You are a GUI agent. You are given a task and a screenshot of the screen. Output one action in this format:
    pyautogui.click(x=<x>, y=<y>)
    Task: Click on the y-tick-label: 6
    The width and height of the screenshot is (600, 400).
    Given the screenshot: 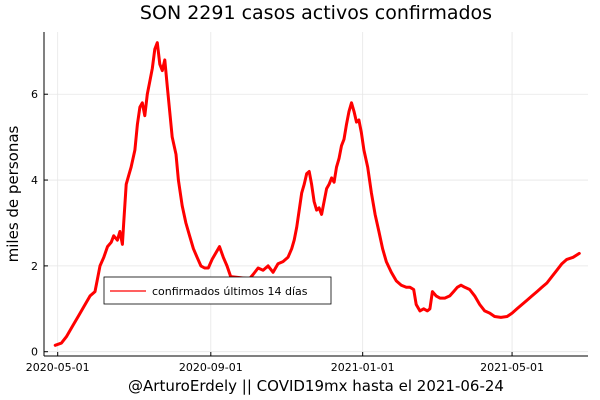 What is the action you would take?
    pyautogui.click(x=34, y=94)
    